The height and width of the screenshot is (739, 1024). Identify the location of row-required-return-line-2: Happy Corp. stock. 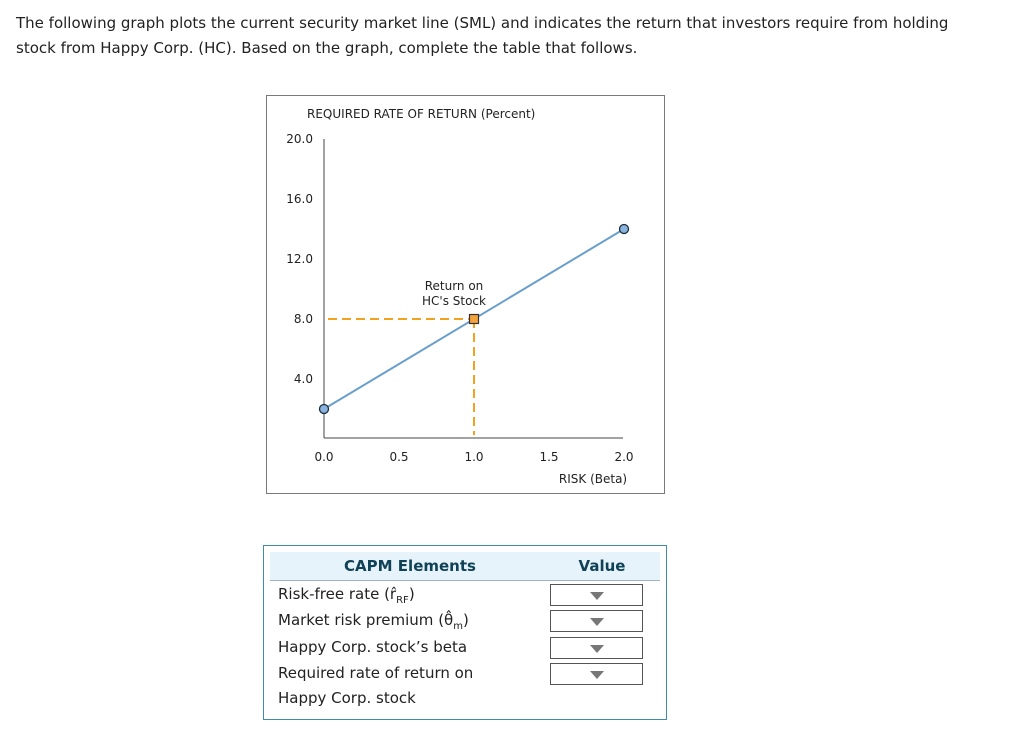
(347, 698).